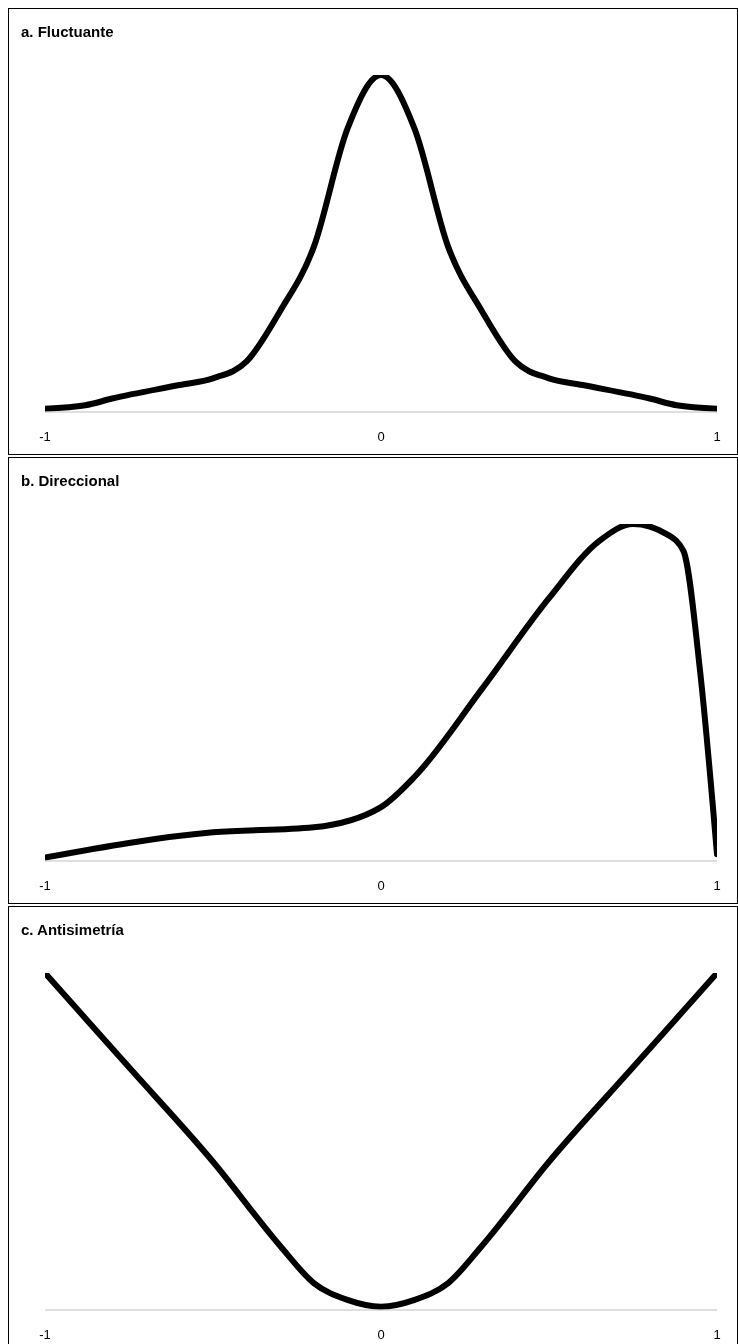  What do you see at coordinates (67, 31) in the screenshot?
I see `chart-title: a. Fluctuante` at bounding box center [67, 31].